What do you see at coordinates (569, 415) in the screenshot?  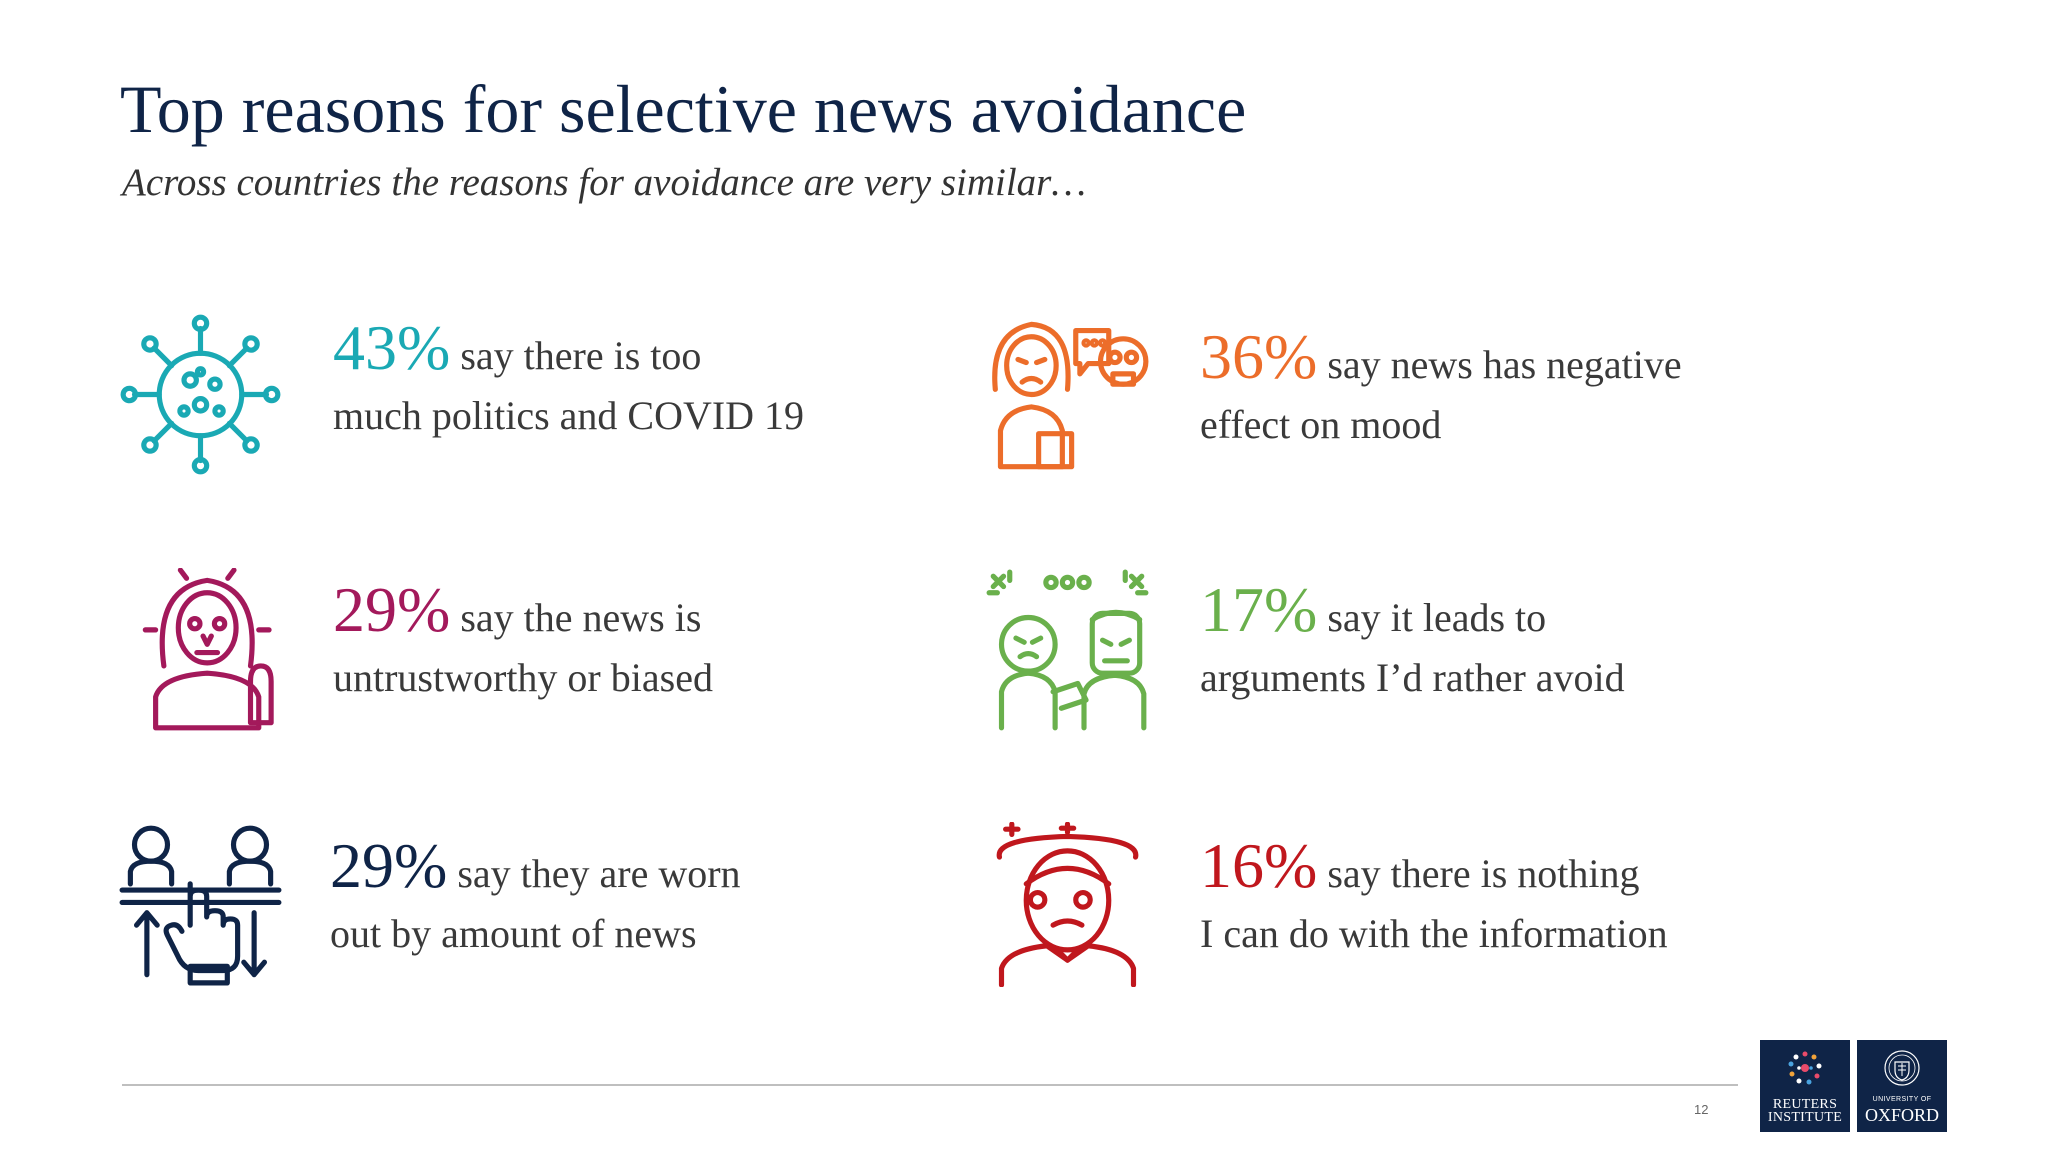 I see `stat-line2: much politics and COVID 19` at bounding box center [569, 415].